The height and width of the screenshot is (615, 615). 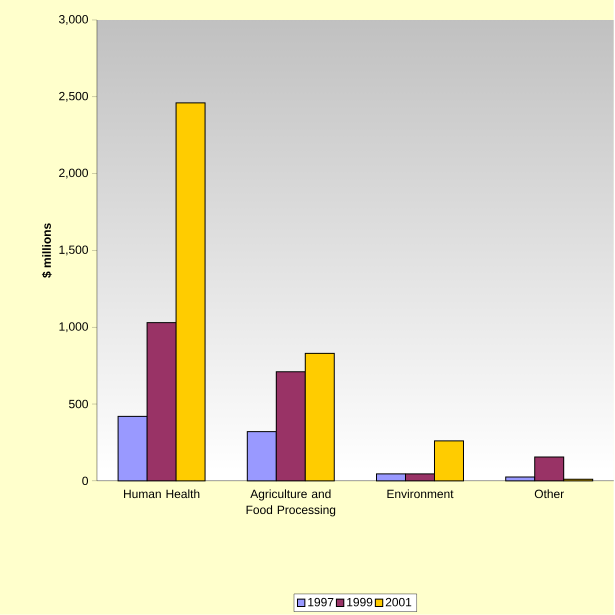 I want to click on x-tick-label: Human Health, so click(x=162, y=493).